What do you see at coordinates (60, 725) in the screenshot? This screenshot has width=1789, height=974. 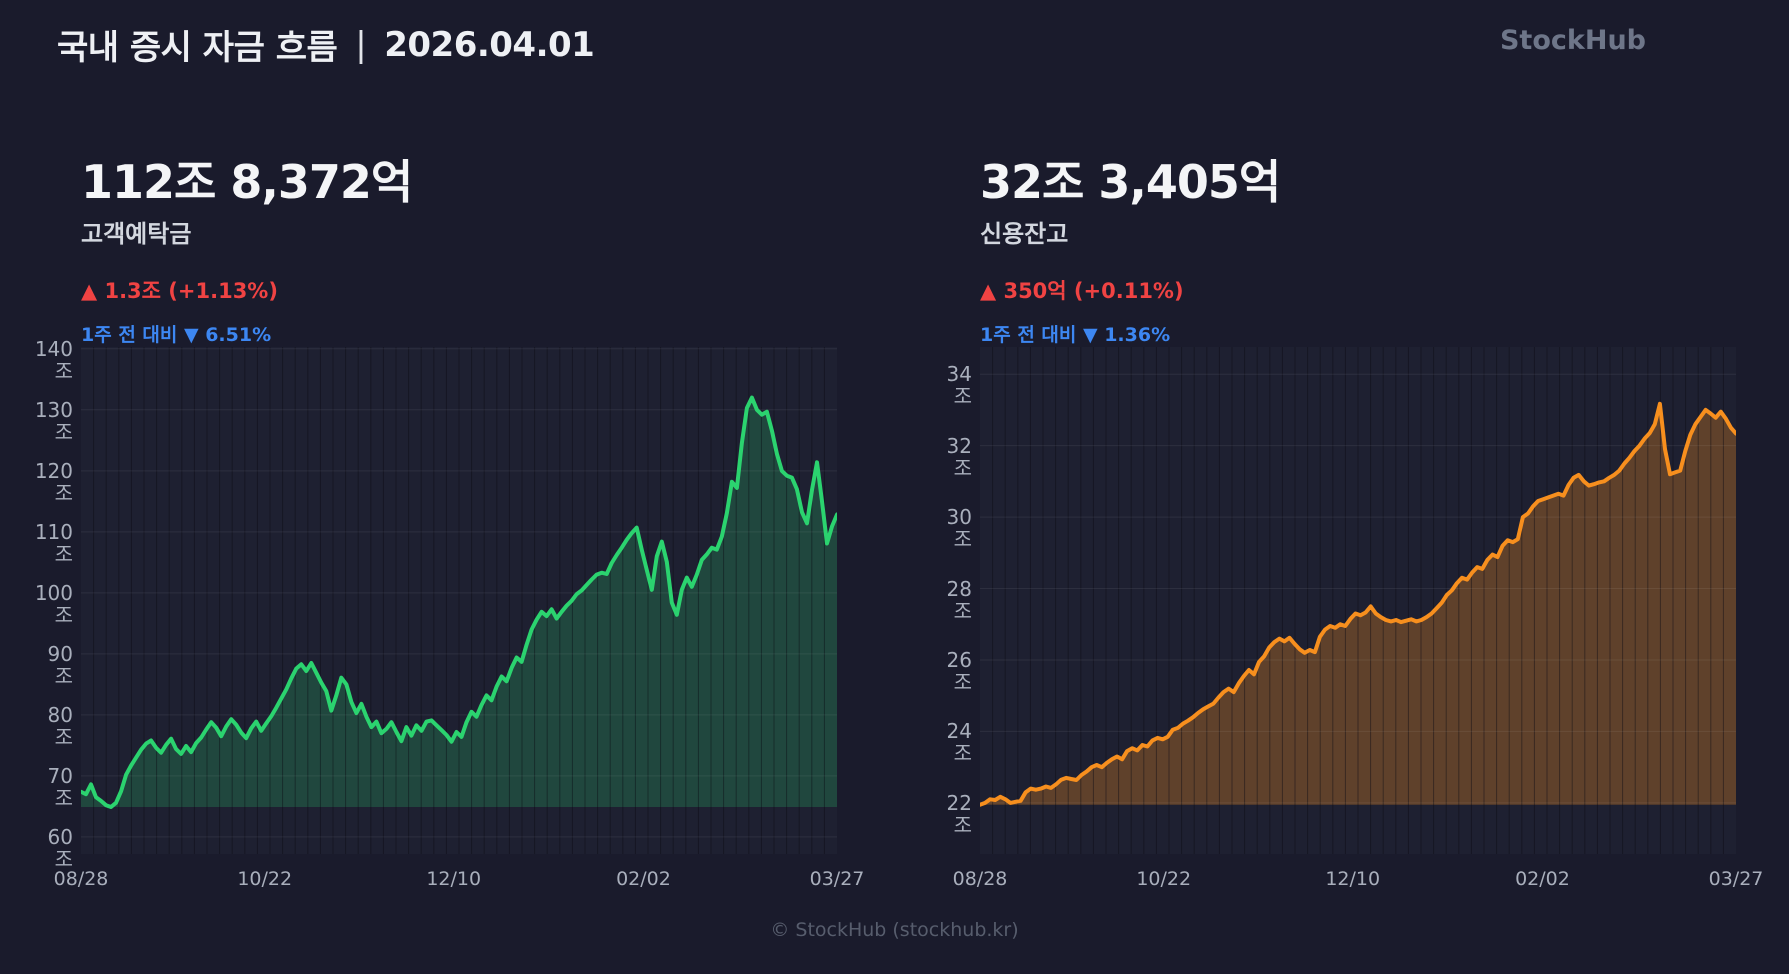 I see `y-axis-tick: 80조` at bounding box center [60, 725].